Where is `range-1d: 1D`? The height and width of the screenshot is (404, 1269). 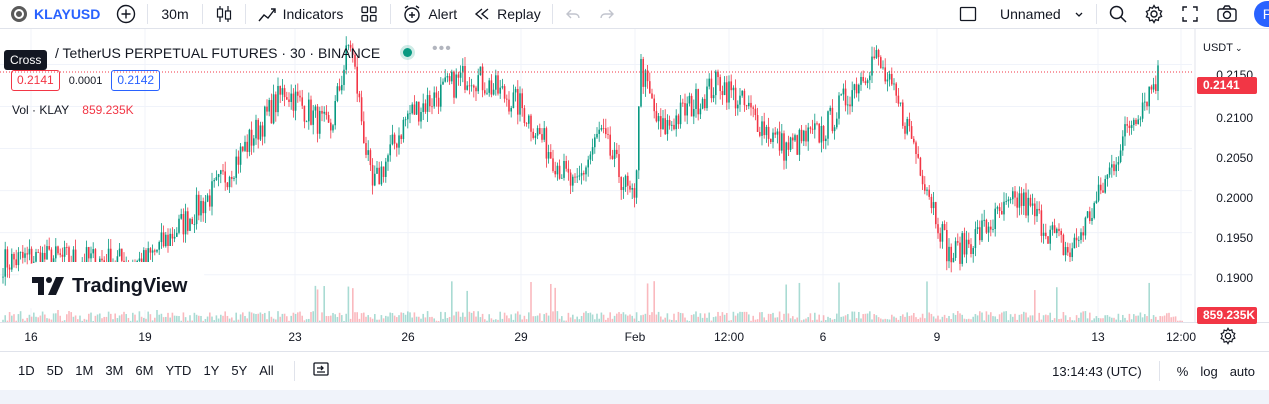
range-1d: 1D is located at coordinates (26, 370).